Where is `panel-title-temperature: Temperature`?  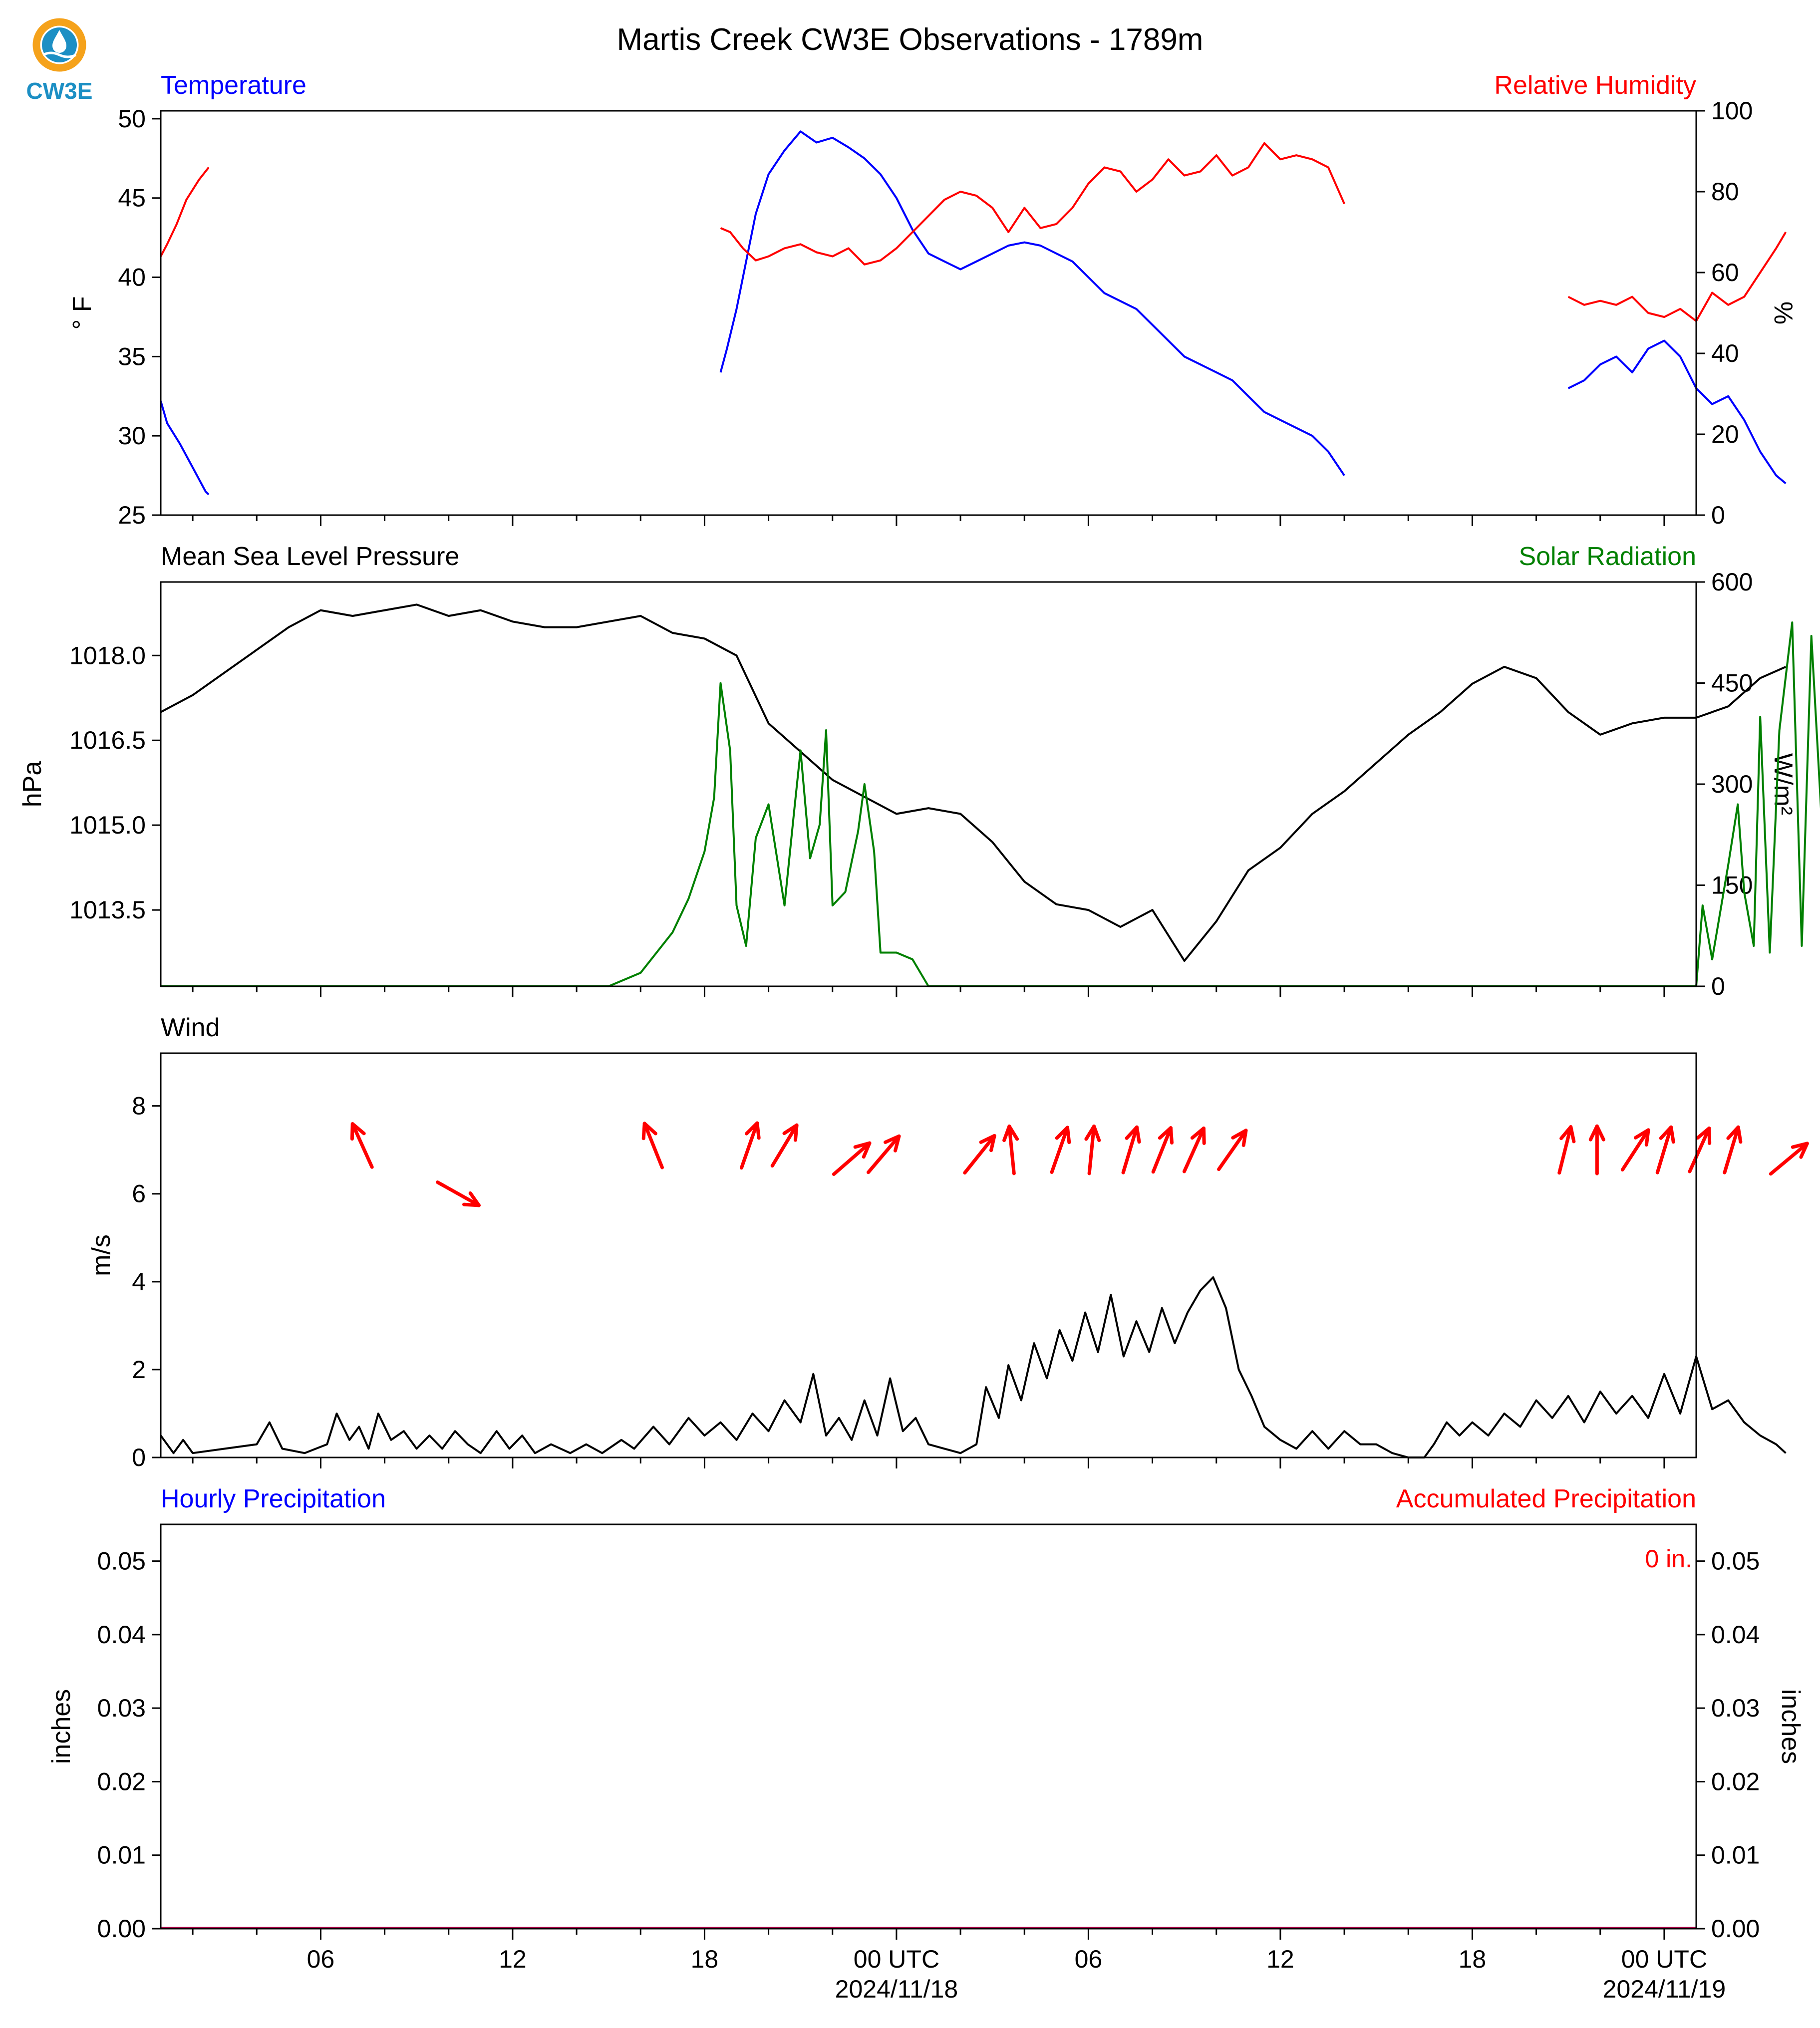 panel-title-temperature: Temperature is located at coordinates (233, 85).